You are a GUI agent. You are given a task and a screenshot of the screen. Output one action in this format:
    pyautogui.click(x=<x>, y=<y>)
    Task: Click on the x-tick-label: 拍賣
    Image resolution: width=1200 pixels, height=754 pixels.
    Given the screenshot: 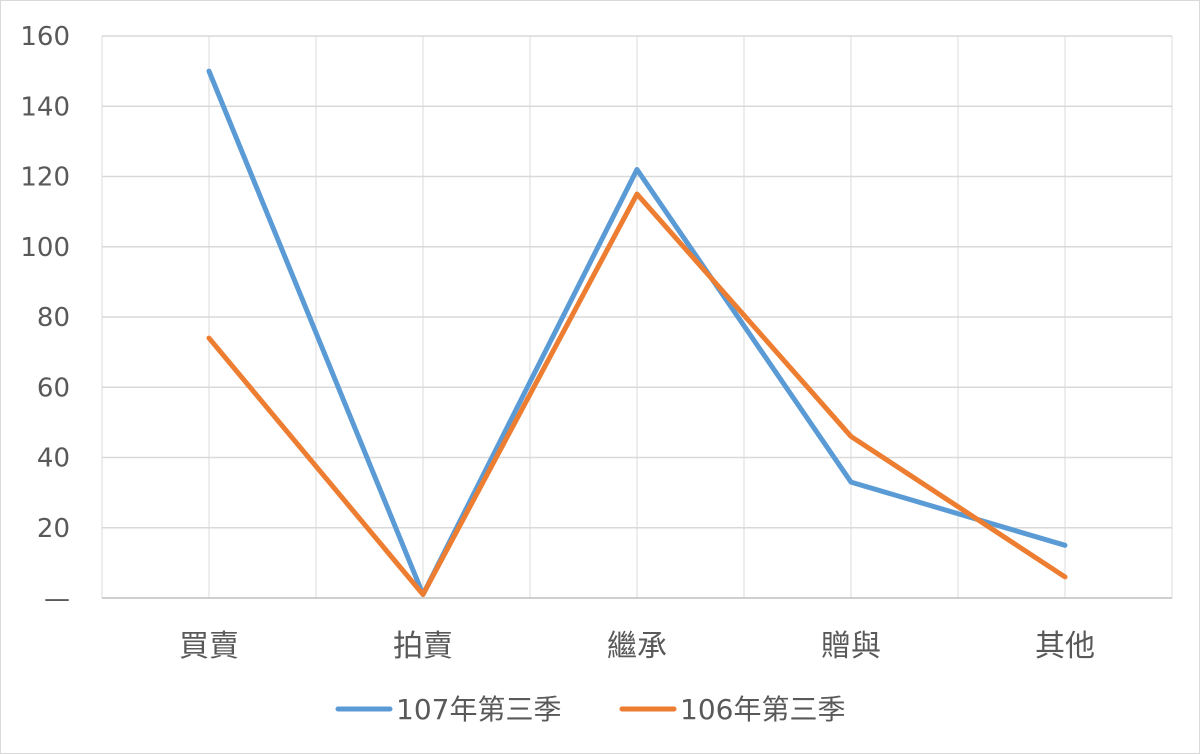 What is the action you would take?
    pyautogui.click(x=423, y=646)
    